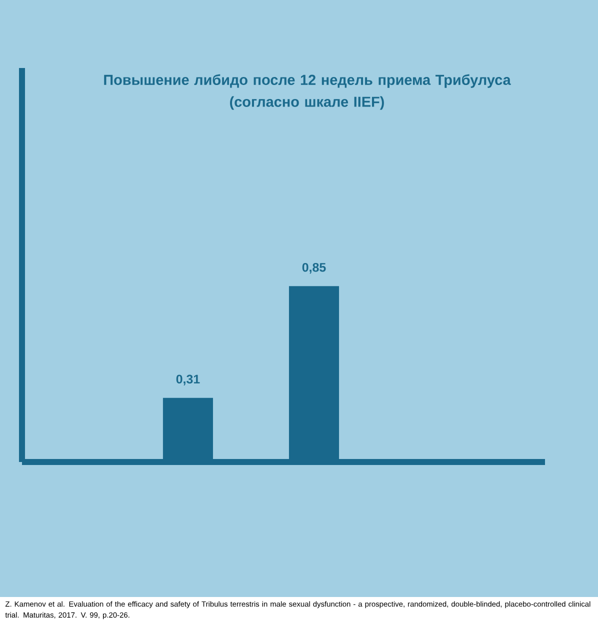  What do you see at coordinates (314, 268) in the screenshot?
I see `data-label: 0,85` at bounding box center [314, 268].